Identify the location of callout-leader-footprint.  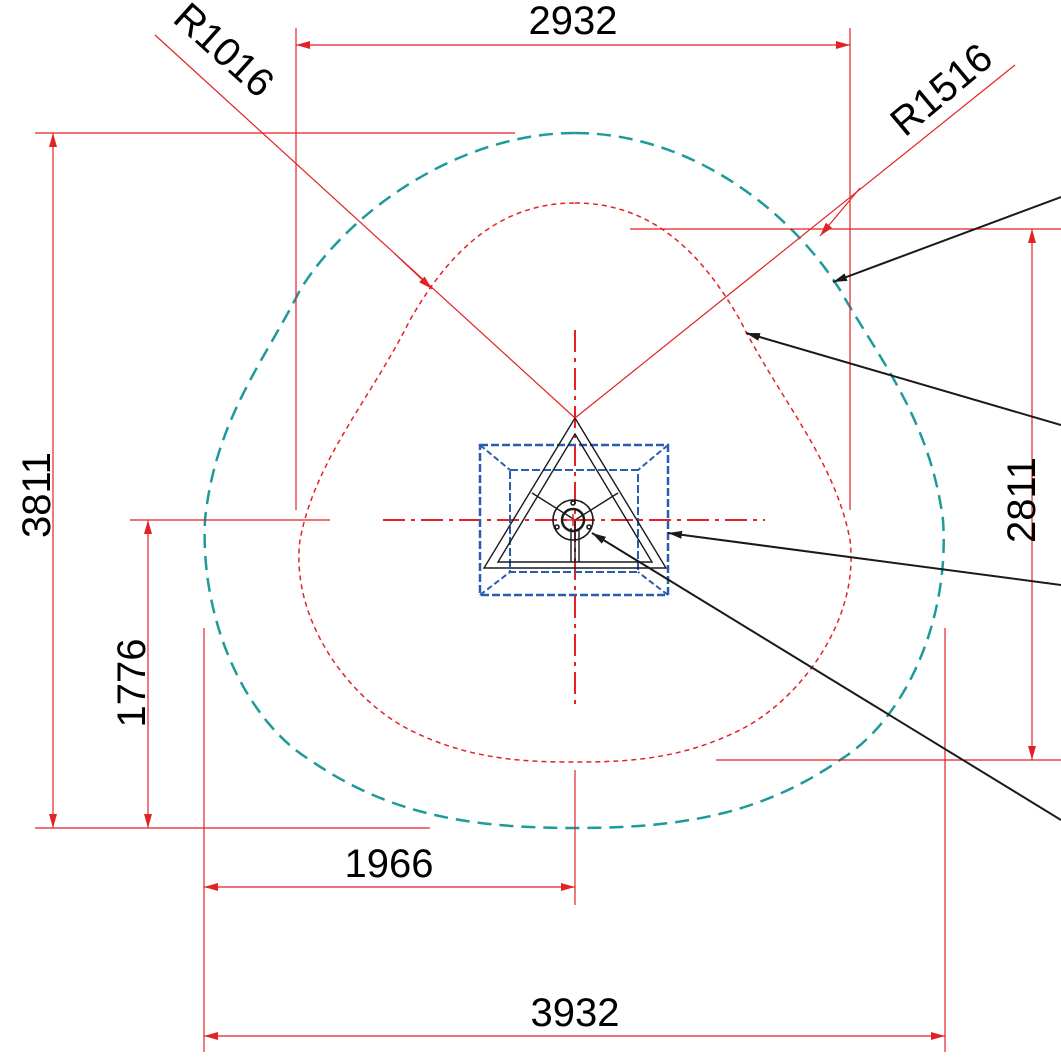
(864, 558).